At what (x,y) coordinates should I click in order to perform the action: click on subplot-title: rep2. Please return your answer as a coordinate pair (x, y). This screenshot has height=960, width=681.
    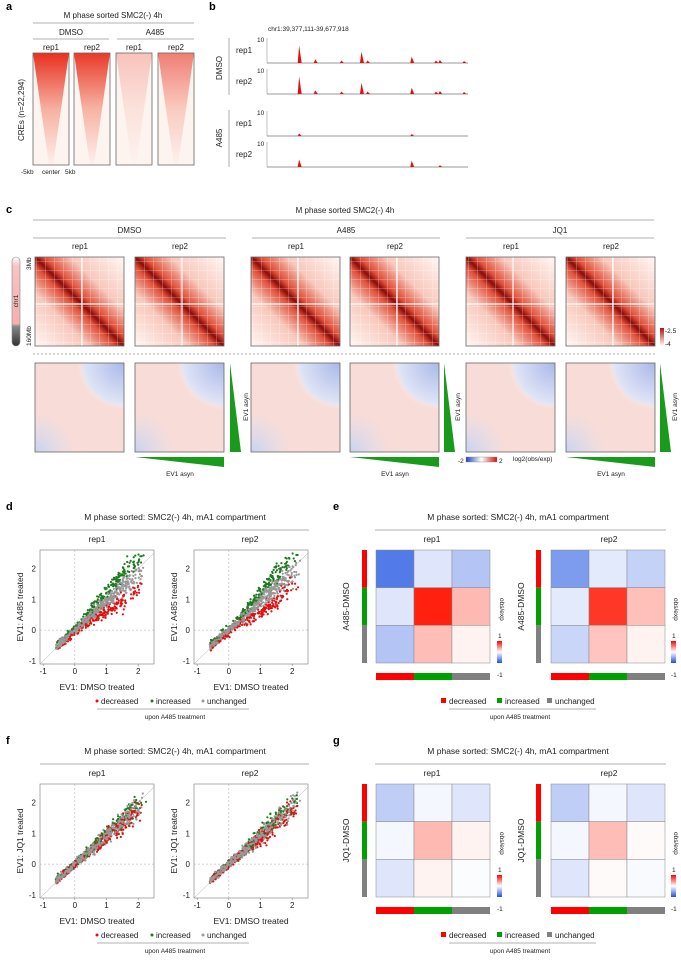
    Looking at the image, I should click on (249, 773).